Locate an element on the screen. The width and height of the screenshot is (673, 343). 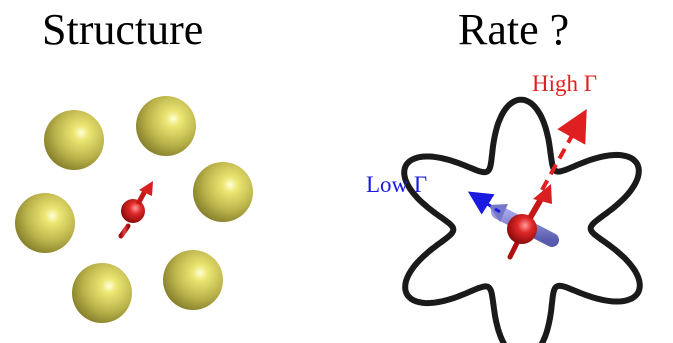
probe-atom is located at coordinates (529, 222).